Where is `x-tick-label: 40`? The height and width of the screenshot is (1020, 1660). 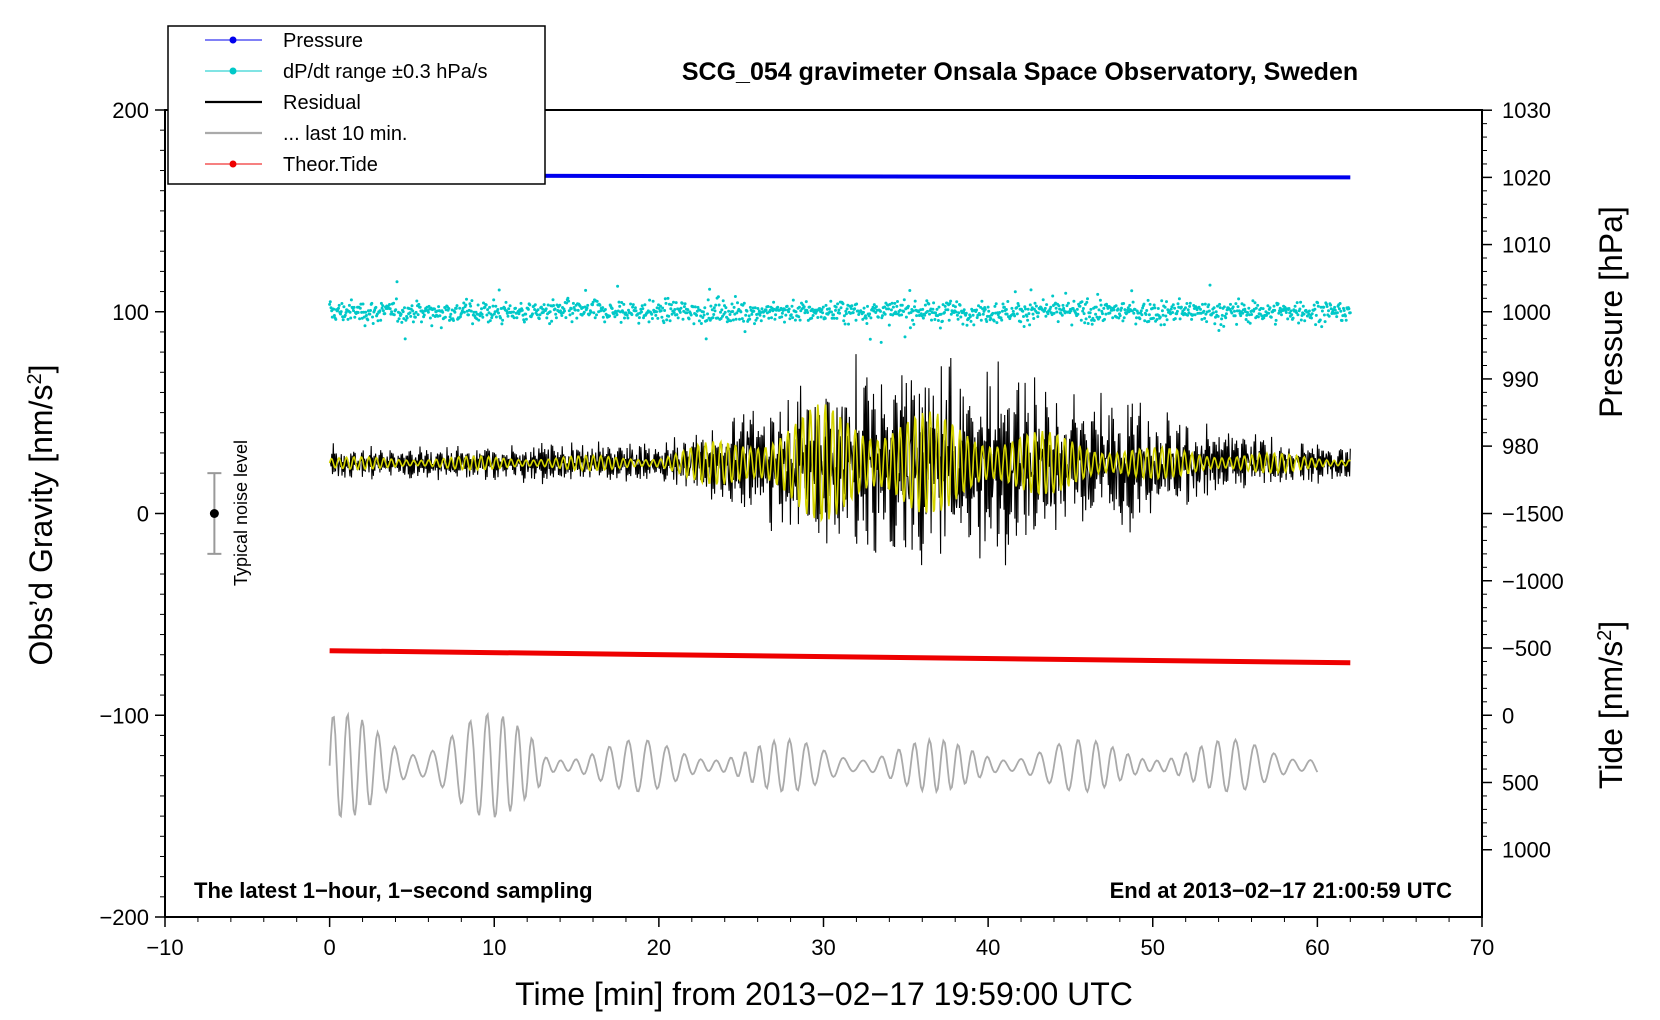
x-tick-label: 40 is located at coordinates (988, 947).